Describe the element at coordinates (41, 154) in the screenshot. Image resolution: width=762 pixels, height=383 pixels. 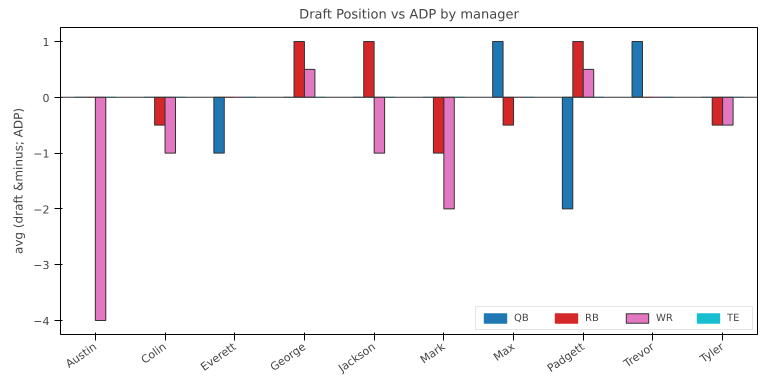
I see `y-tick-label: −1` at that location.